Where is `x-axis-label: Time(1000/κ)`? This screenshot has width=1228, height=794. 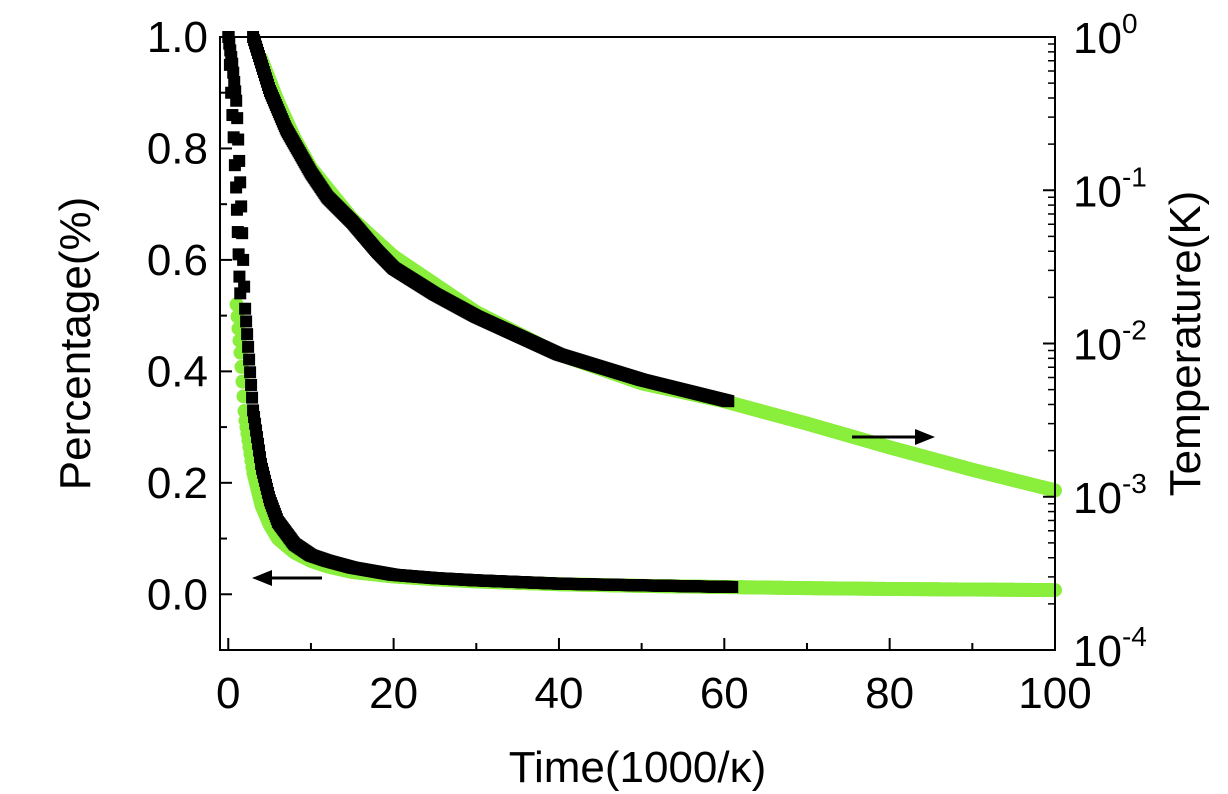
x-axis-label: Time(1000/κ) is located at coordinates (638, 767).